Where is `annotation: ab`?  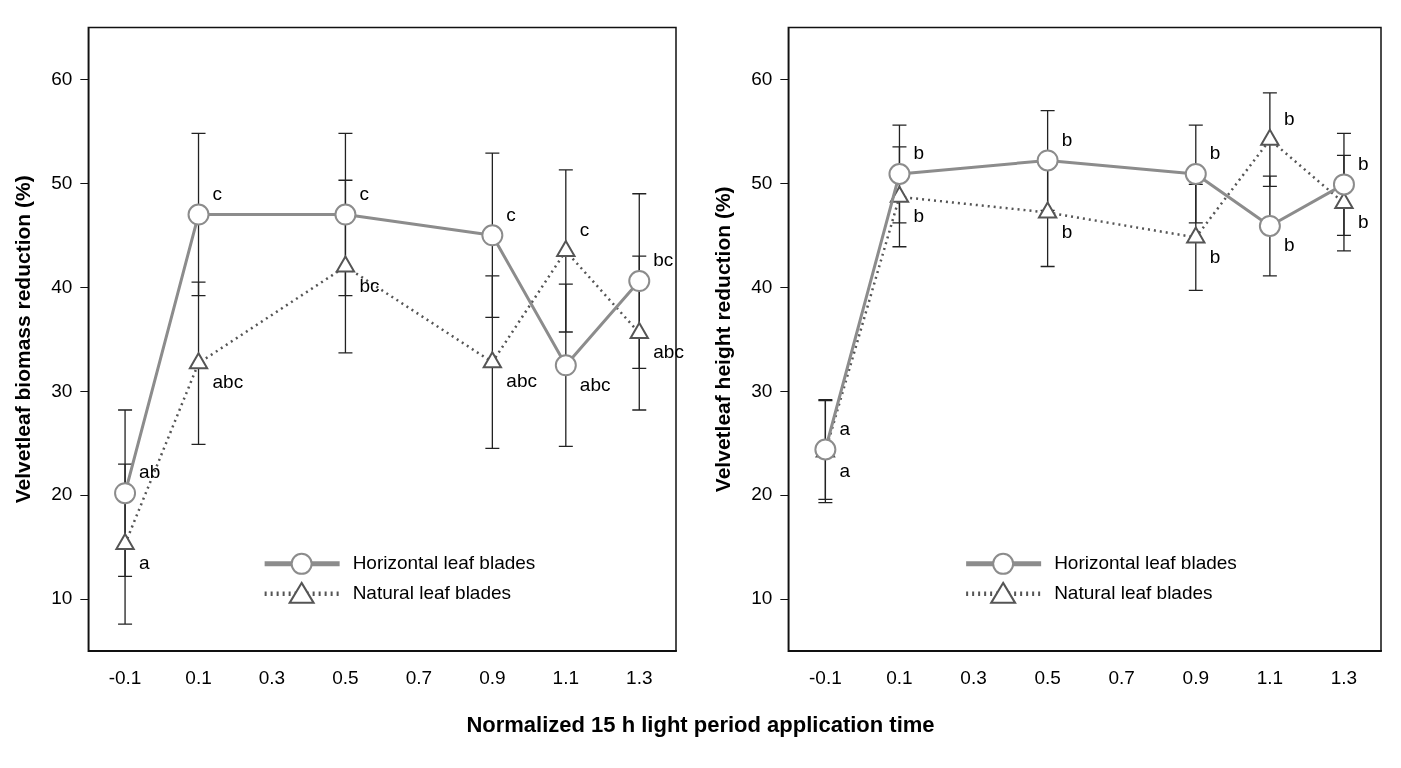 annotation: ab is located at coordinates (150, 472).